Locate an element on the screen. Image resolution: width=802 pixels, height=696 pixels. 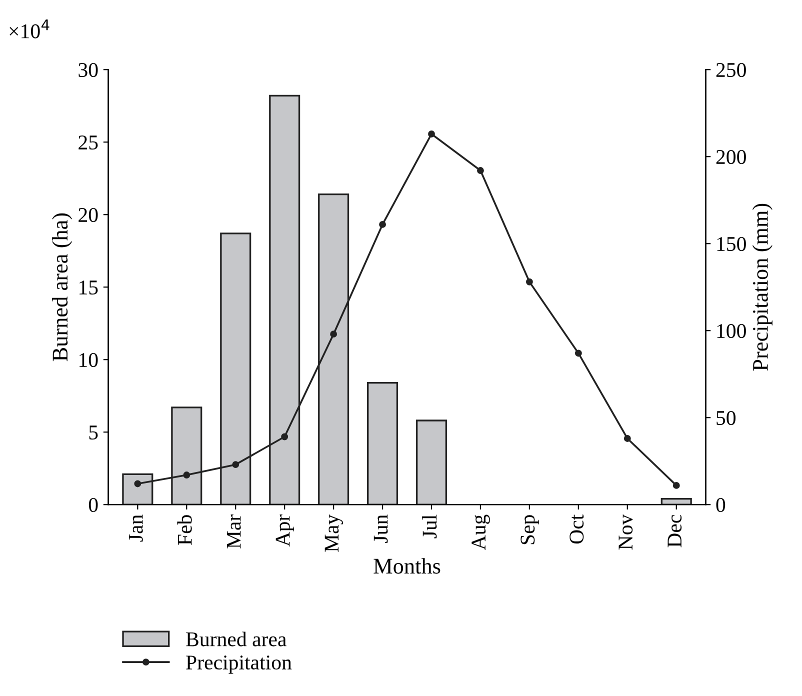
x-tick-label: Aug is located at coordinates (481, 532).